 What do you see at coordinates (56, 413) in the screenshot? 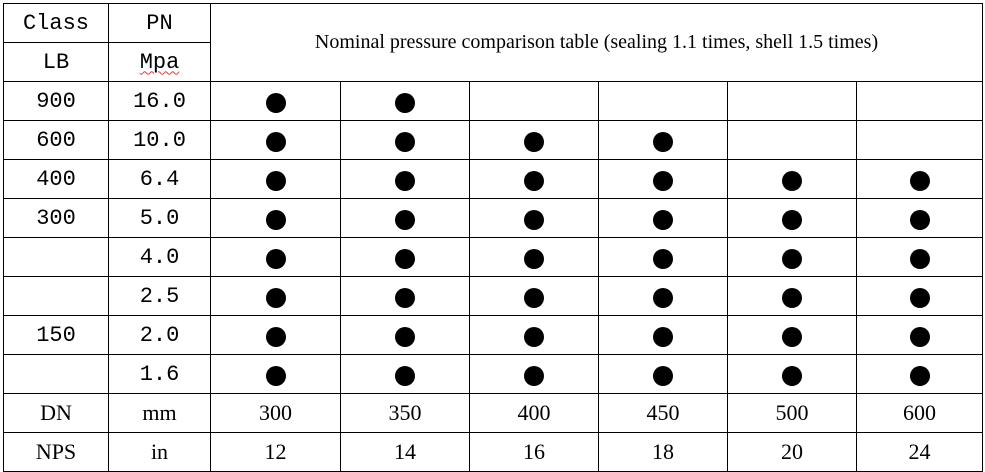
I see `dn-label: DN` at bounding box center [56, 413].